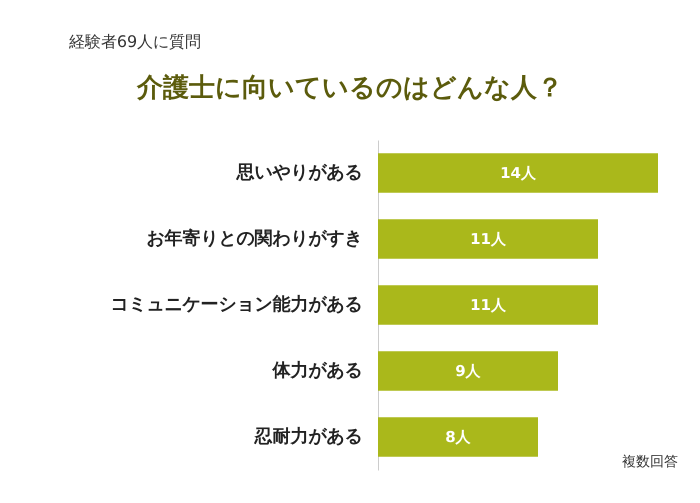 Image resolution: width=700 pixels, height=503 pixels. I want to click on data-label: 8人, so click(458, 437).